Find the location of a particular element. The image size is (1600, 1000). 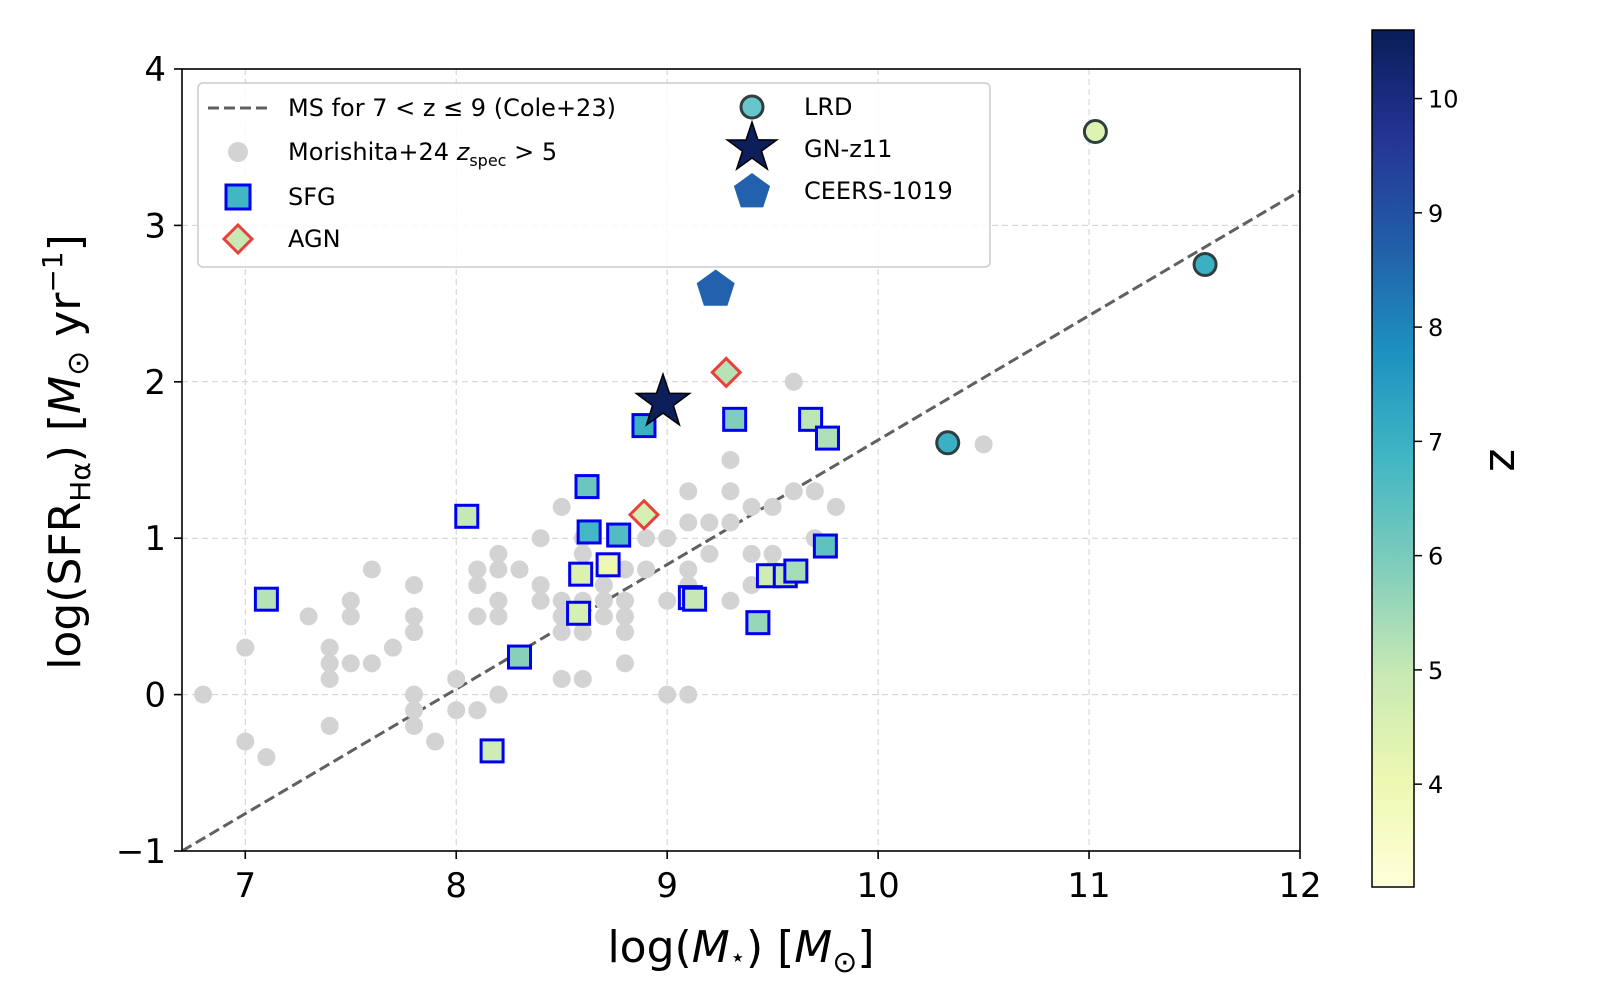

legend-box is located at coordinates (594, 175).